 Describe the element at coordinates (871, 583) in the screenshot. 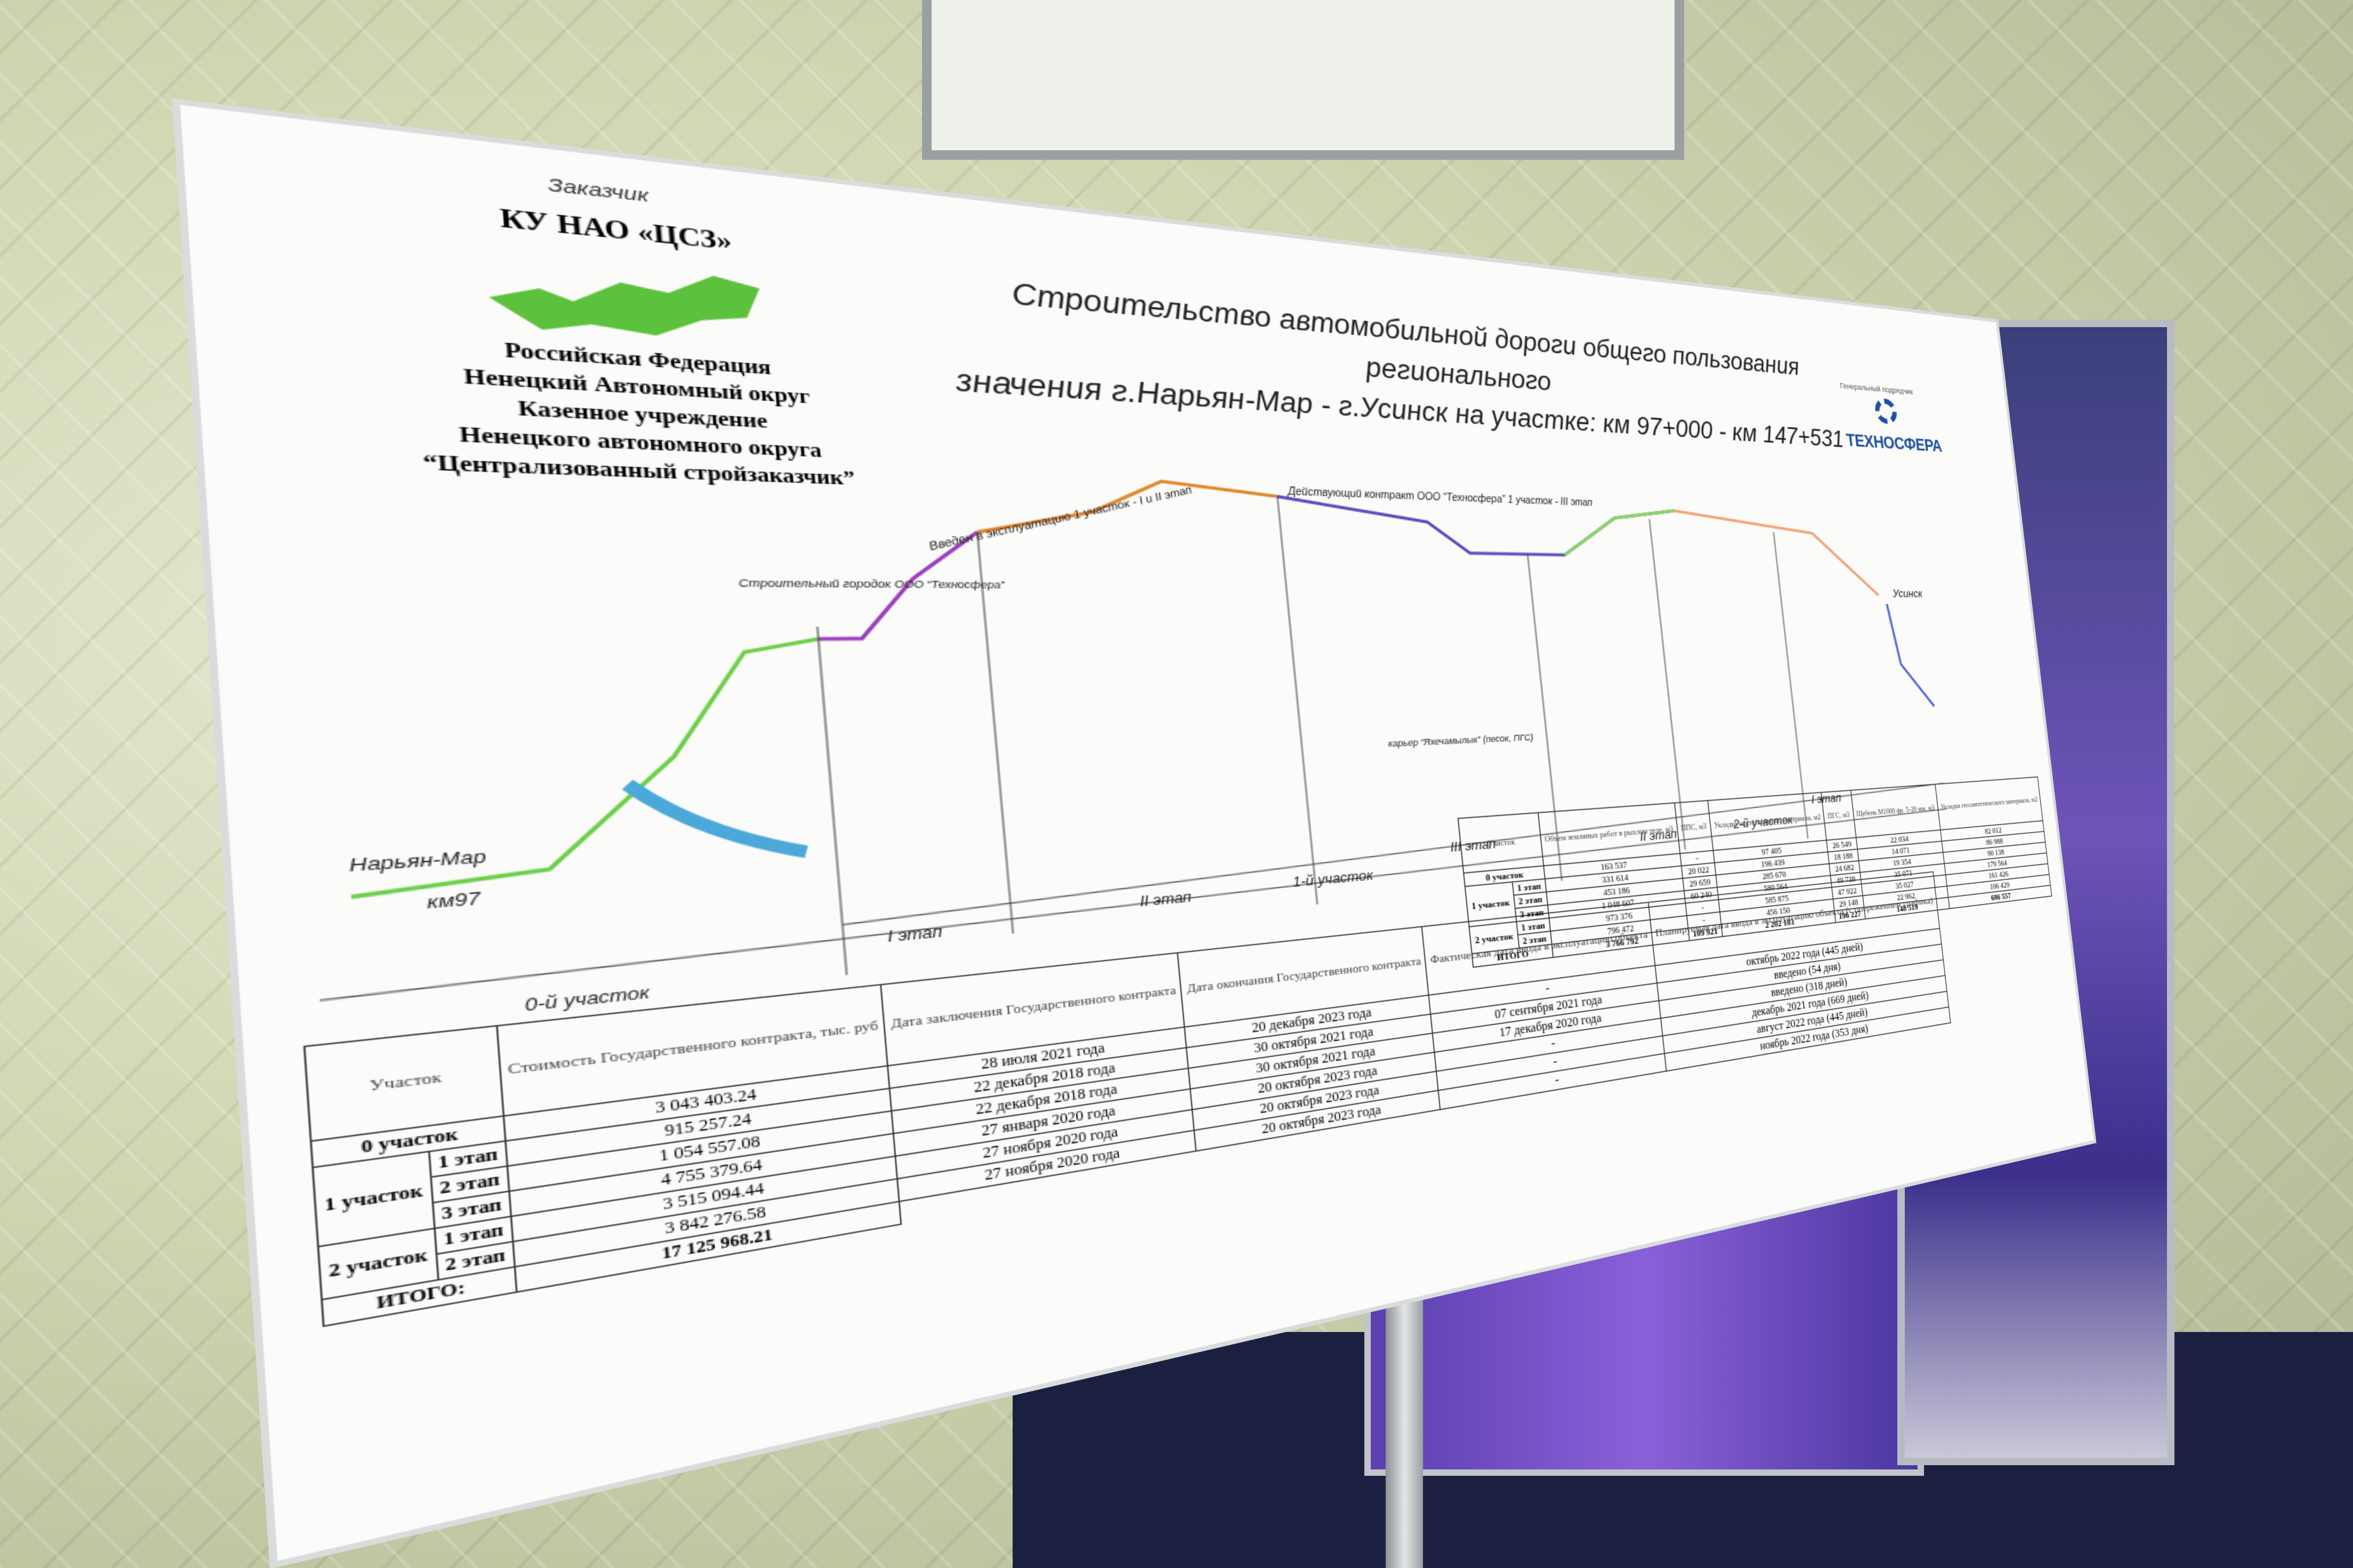

I see `map-label: Строительный городок ООО “Техносфера”` at that location.